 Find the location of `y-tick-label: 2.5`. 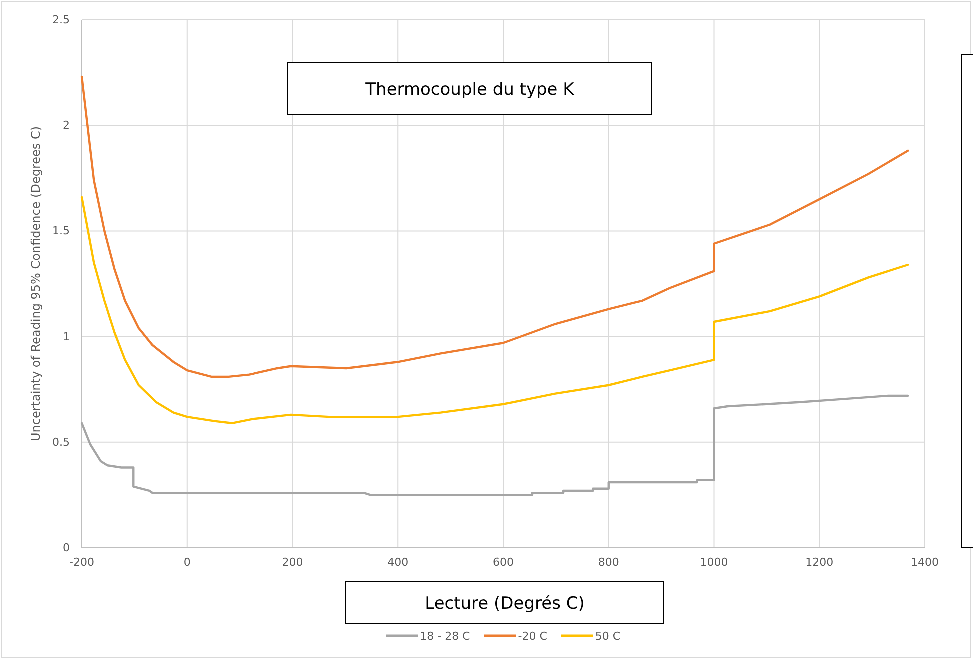

y-tick-label: 2.5 is located at coordinates (61, 20).